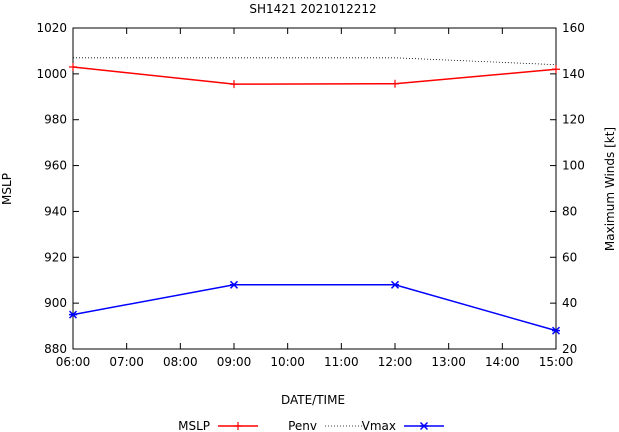 The image size is (619, 432). Describe the element at coordinates (312, 9) in the screenshot. I see `chart-title: SH1421 2021012212` at that location.